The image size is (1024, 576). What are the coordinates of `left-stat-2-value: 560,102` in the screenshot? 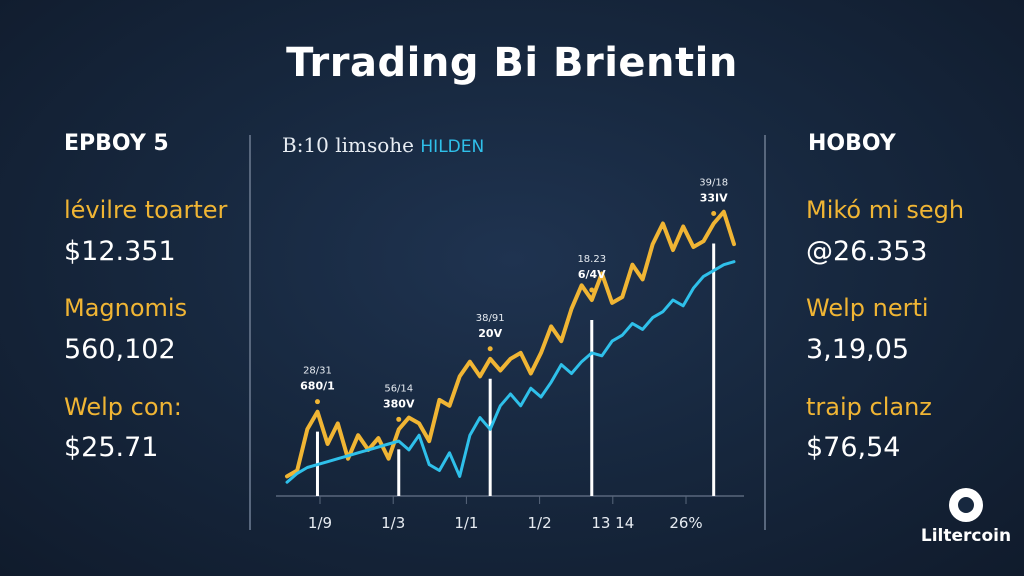 It's located at (120, 349).